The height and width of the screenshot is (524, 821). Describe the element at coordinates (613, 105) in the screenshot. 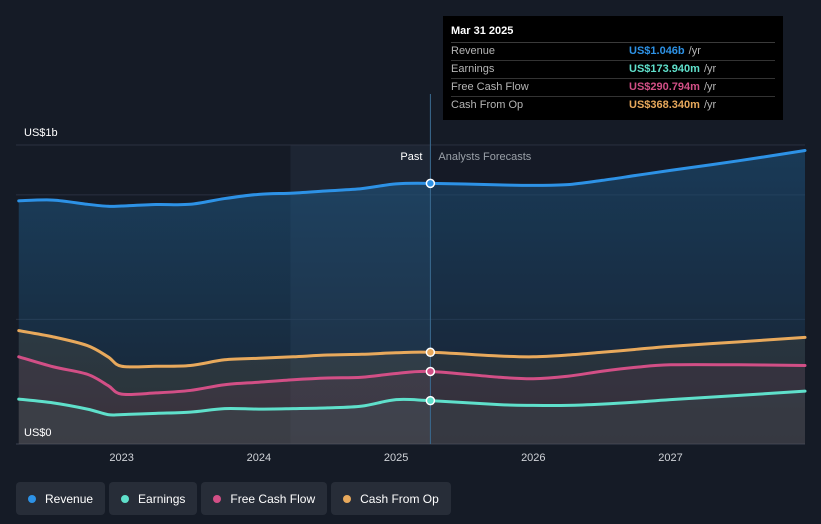

I see `tooltip-row-cash-from-op: Cash From Op US$368.340m /yr` at that location.